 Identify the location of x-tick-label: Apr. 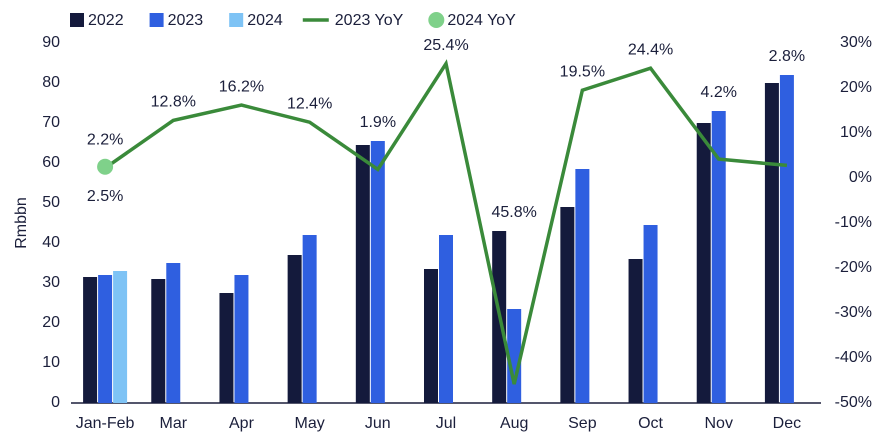
(242, 423).